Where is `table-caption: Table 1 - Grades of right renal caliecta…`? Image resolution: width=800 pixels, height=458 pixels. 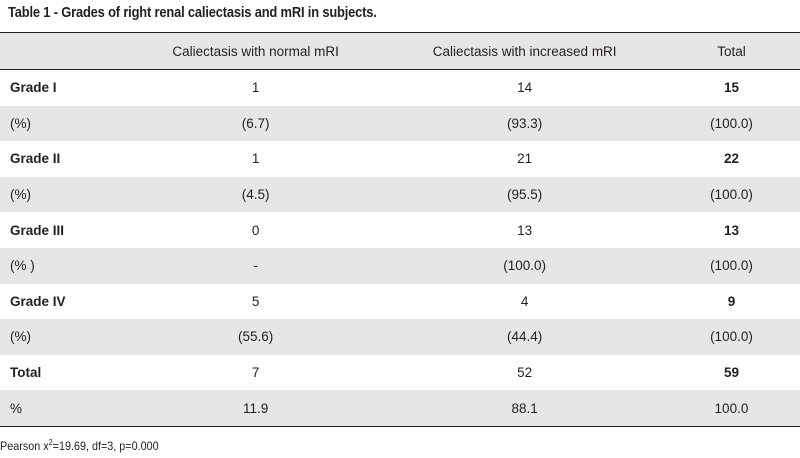
table-caption: Table 1 - Grades of right renal caliecta… is located at coordinates (192, 12).